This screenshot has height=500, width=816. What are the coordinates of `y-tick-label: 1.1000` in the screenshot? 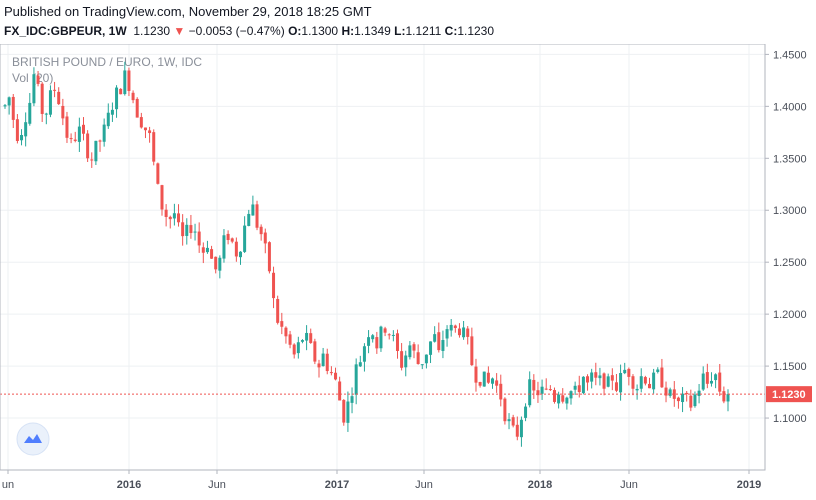 It's located at (790, 419).